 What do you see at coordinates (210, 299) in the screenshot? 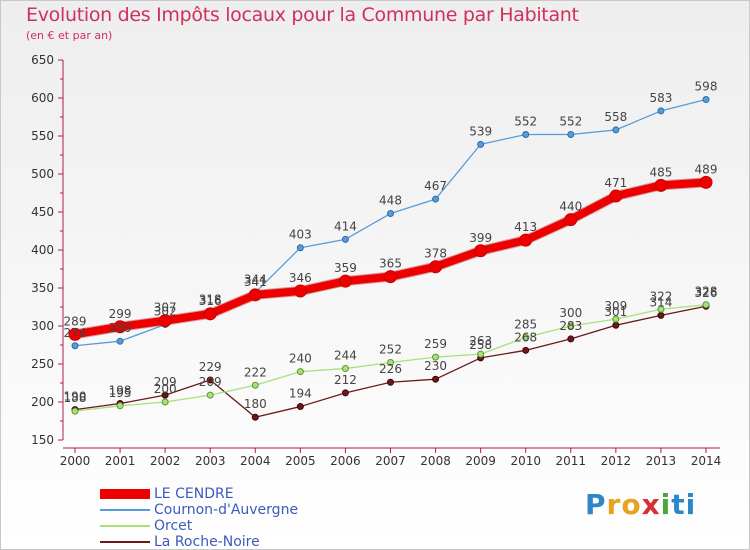
I see `data-label-cournon-d-auvergne: 318` at bounding box center [210, 299].